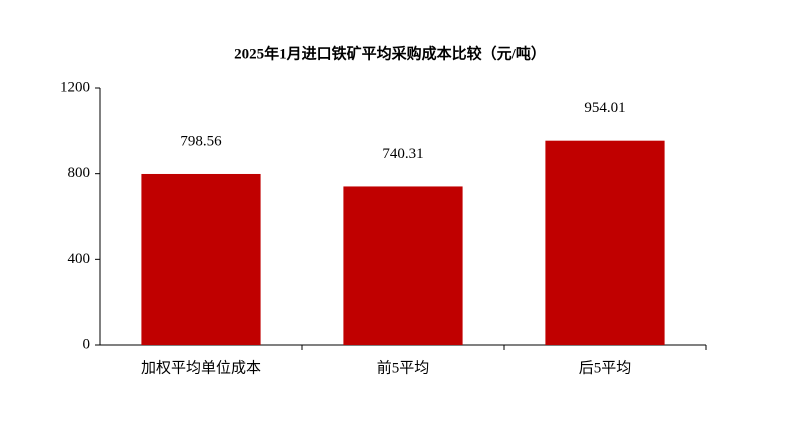  Describe the element at coordinates (201, 141) in the screenshot. I see `data-label: 798.56` at that location.